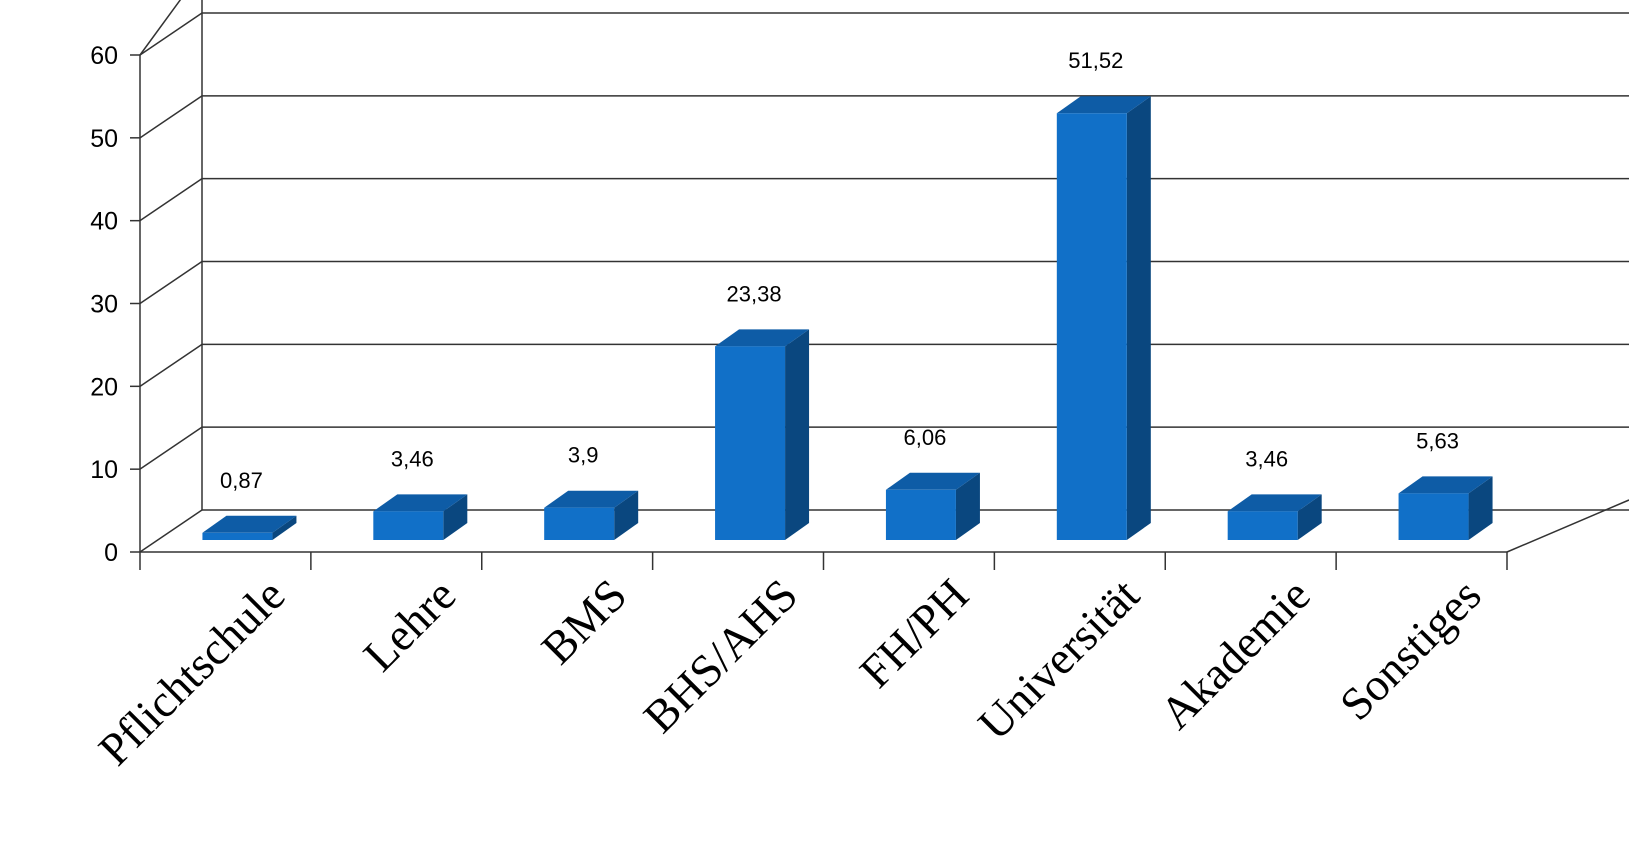 This screenshot has width=1629, height=855. I want to click on data-label: 0,87, so click(241, 480).